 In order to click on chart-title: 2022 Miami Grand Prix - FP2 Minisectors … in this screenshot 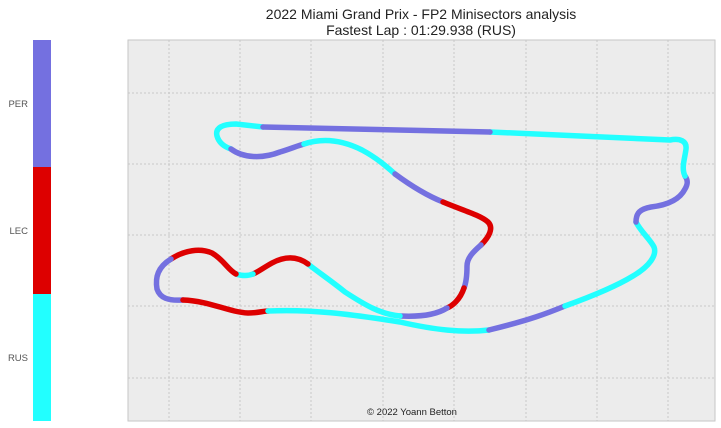, I will do `click(421, 14)`.